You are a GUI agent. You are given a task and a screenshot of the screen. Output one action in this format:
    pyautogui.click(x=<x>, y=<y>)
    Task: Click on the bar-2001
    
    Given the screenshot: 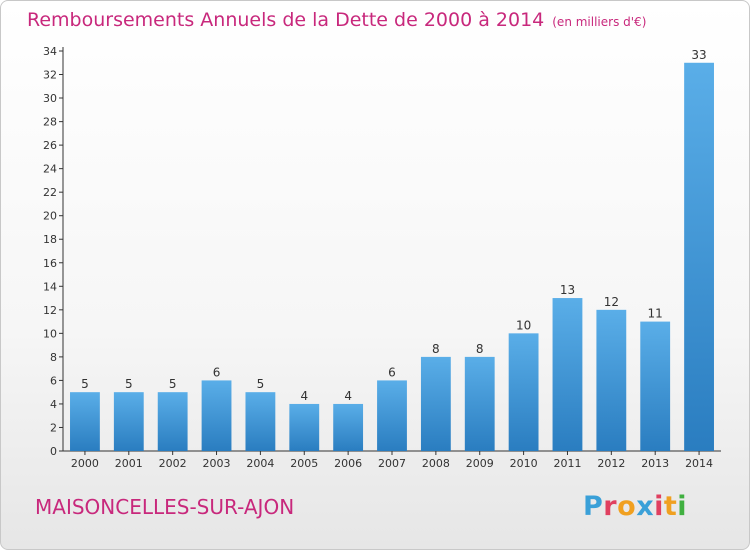 What is the action you would take?
    pyautogui.click(x=128, y=421)
    